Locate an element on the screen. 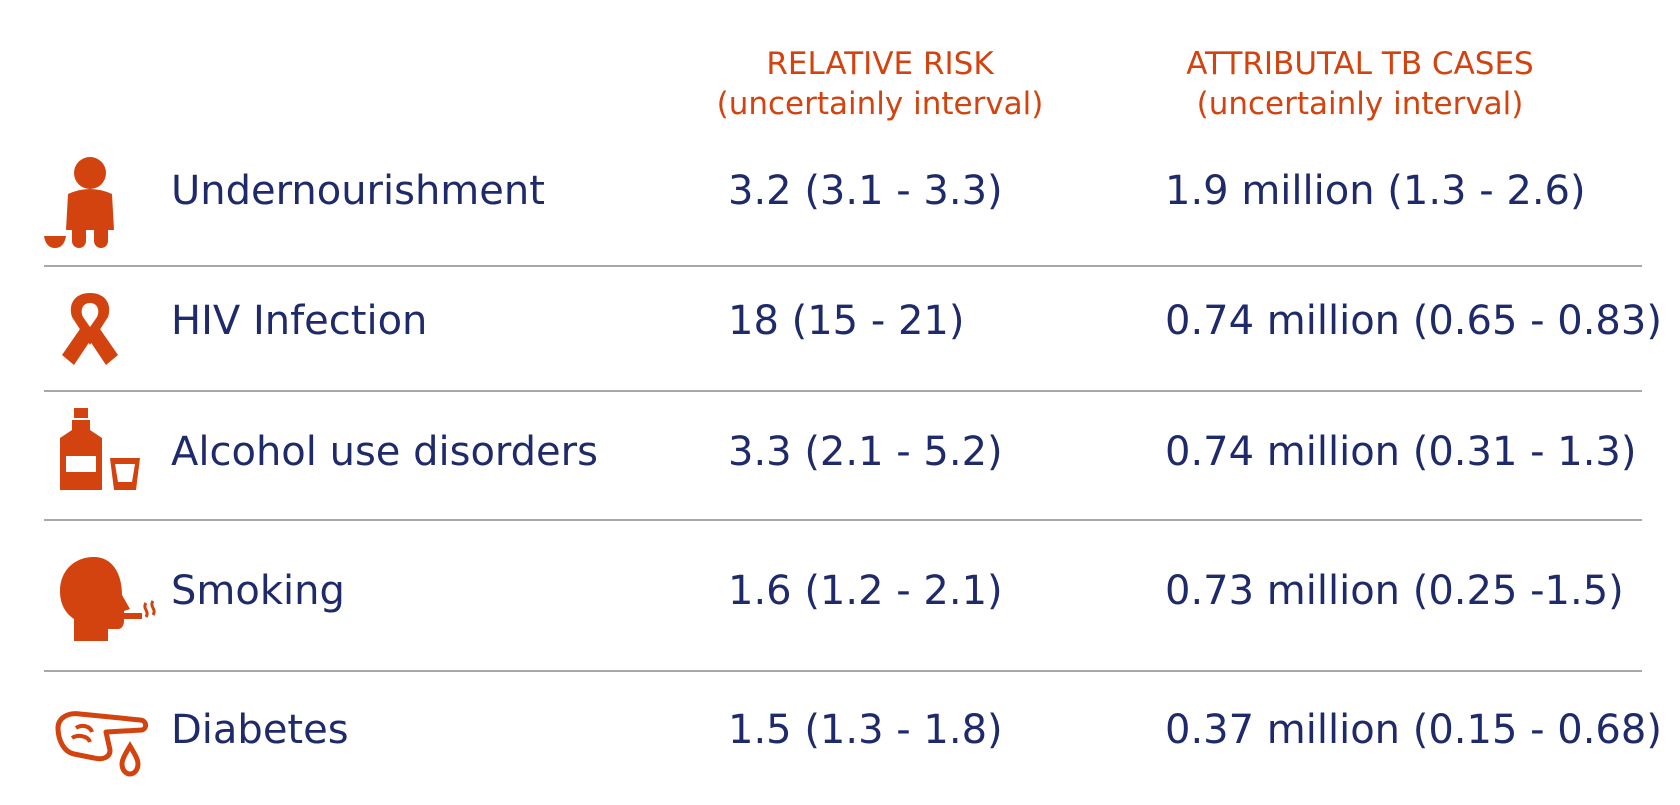 Image resolution: width=1680 pixels, height=805 pixels. relative-risk-value: 3.3 (2.1 - 5.2) is located at coordinates (865, 452).